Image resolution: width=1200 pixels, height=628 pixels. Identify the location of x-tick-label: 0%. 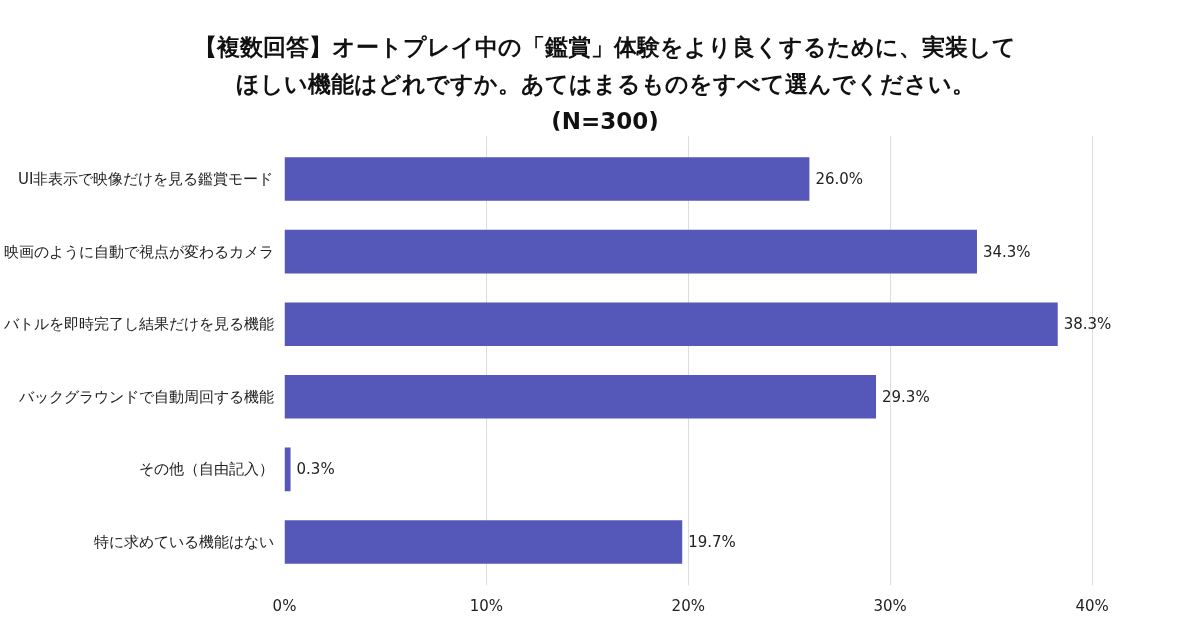
(284, 605).